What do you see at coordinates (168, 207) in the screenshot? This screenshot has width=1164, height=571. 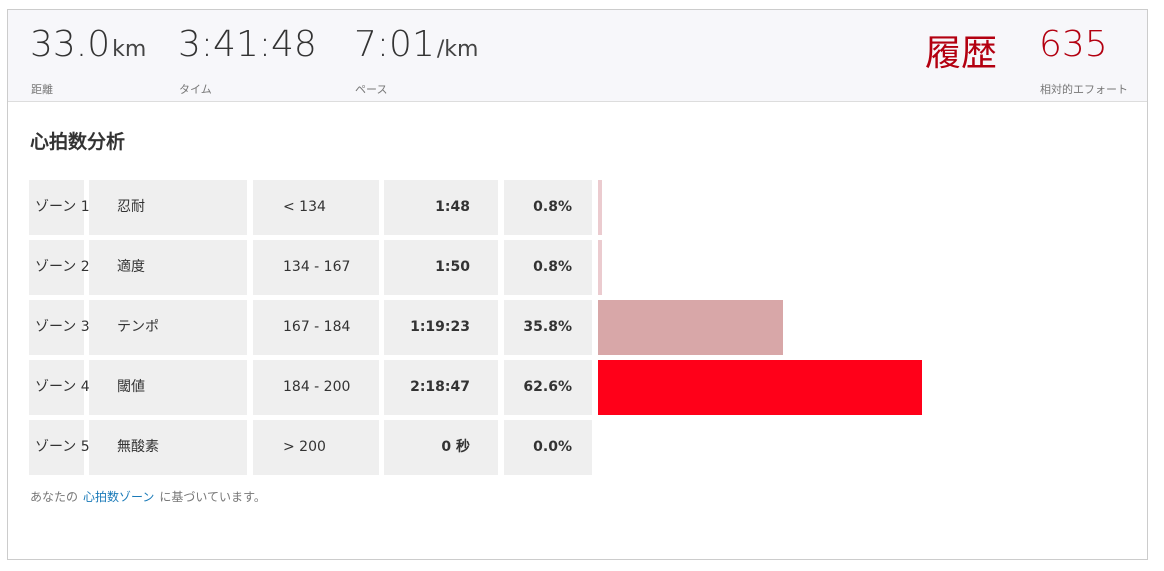 I see `zone-name: 忍耐` at bounding box center [168, 207].